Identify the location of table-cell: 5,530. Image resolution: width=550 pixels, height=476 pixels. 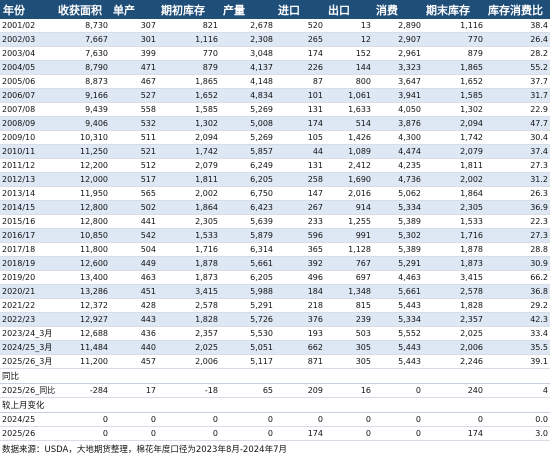
(247, 333).